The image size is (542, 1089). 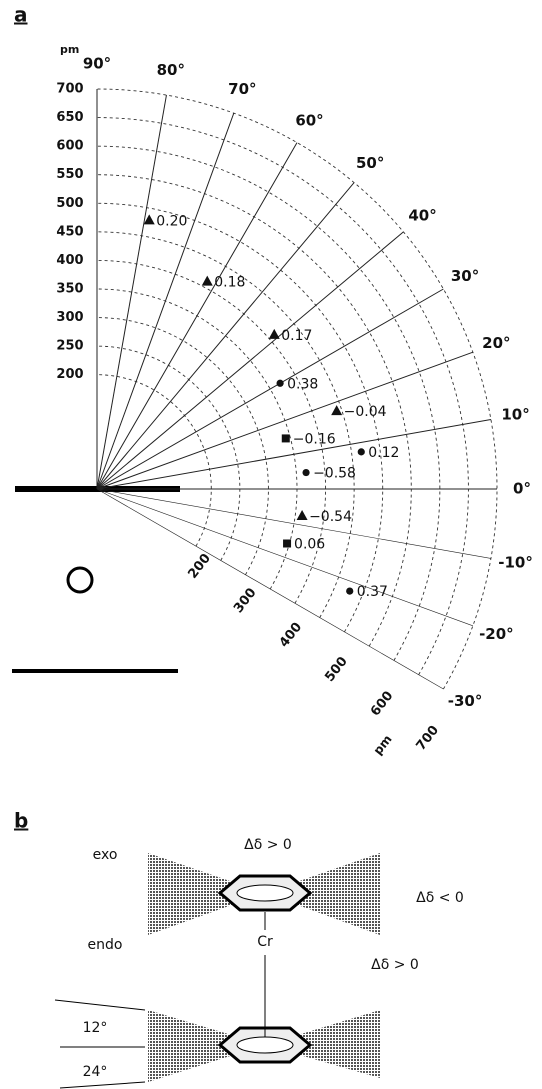 What do you see at coordinates (229, 283) in the screenshot?
I see `point-label: 0.18` at bounding box center [229, 283].